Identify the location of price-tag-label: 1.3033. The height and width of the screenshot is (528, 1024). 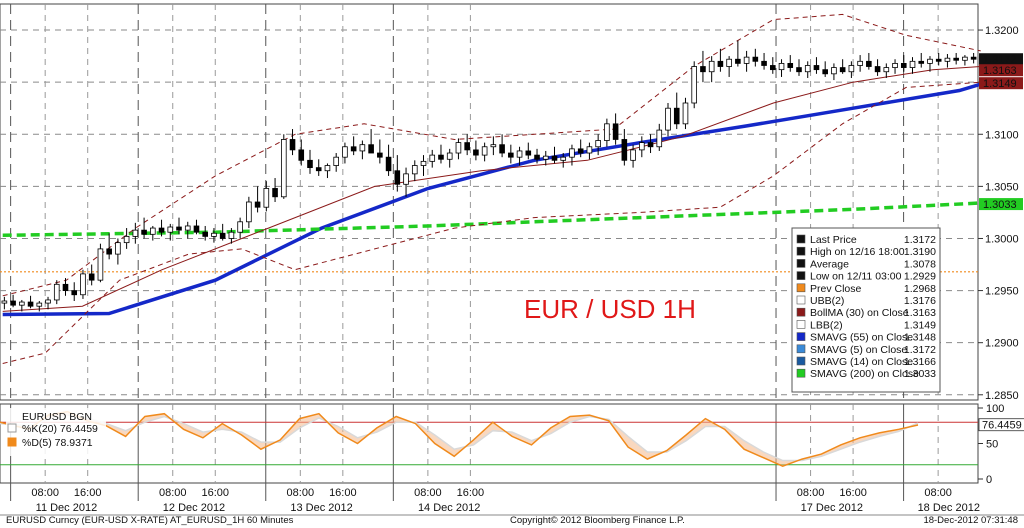
(1000, 205).